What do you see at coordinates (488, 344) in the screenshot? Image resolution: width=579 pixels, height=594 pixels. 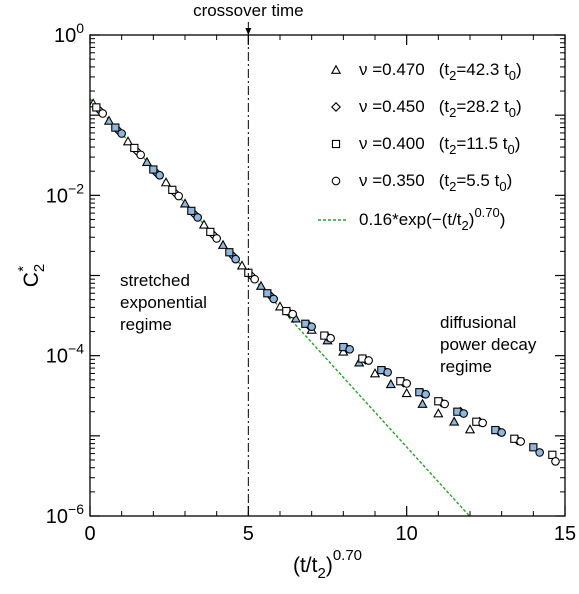 I see `diffusional-regime-label: power decay` at bounding box center [488, 344].